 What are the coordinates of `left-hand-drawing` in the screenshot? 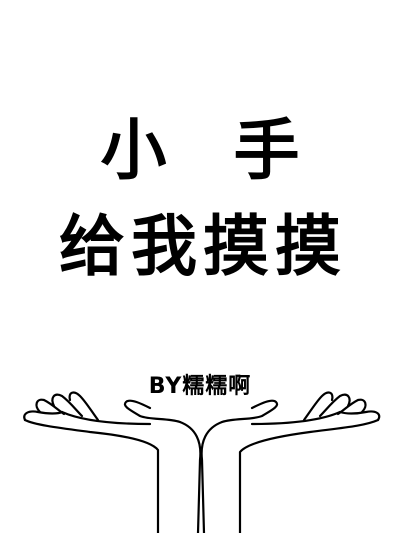 It's located at (112, 462).